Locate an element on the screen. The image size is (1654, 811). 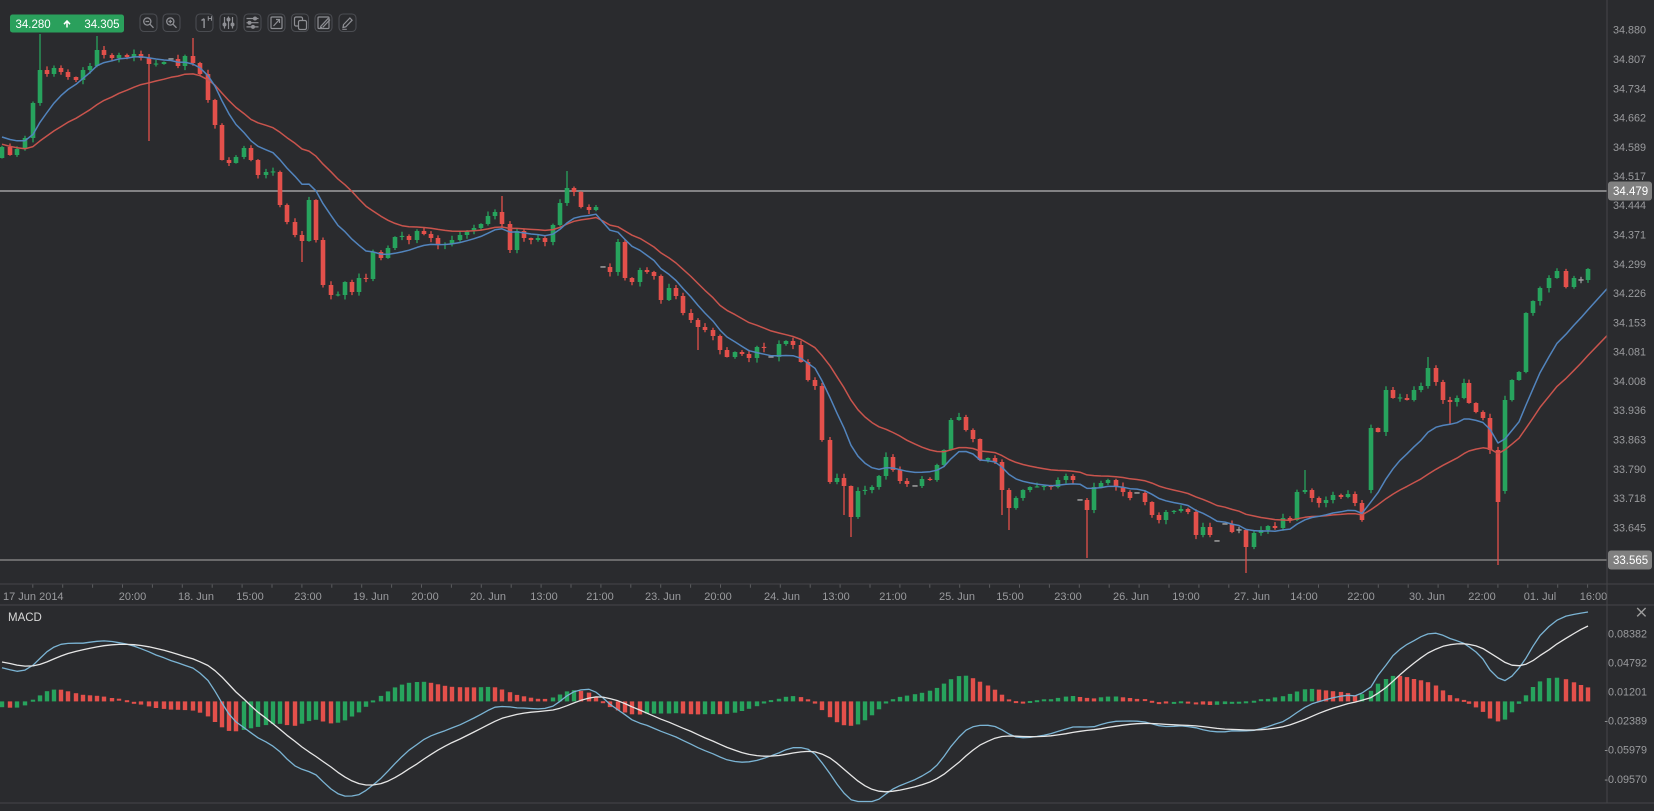
svg-text: 34.734 is located at coordinates (1629, 89).